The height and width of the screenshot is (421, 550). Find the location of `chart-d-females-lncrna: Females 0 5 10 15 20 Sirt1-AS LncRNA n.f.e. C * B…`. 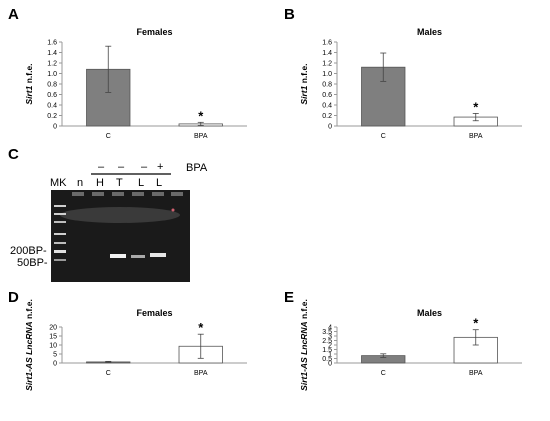

chart-d-females-lncrna: Females 0 5 10 15 20 Sirt1-AS LncRNA n.f.e. C * B… is located at coordinates (135, 345).